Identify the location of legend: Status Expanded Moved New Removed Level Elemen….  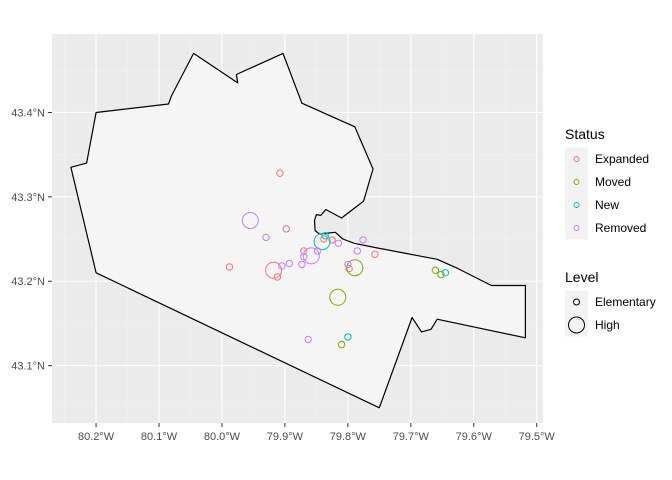
(610, 231).